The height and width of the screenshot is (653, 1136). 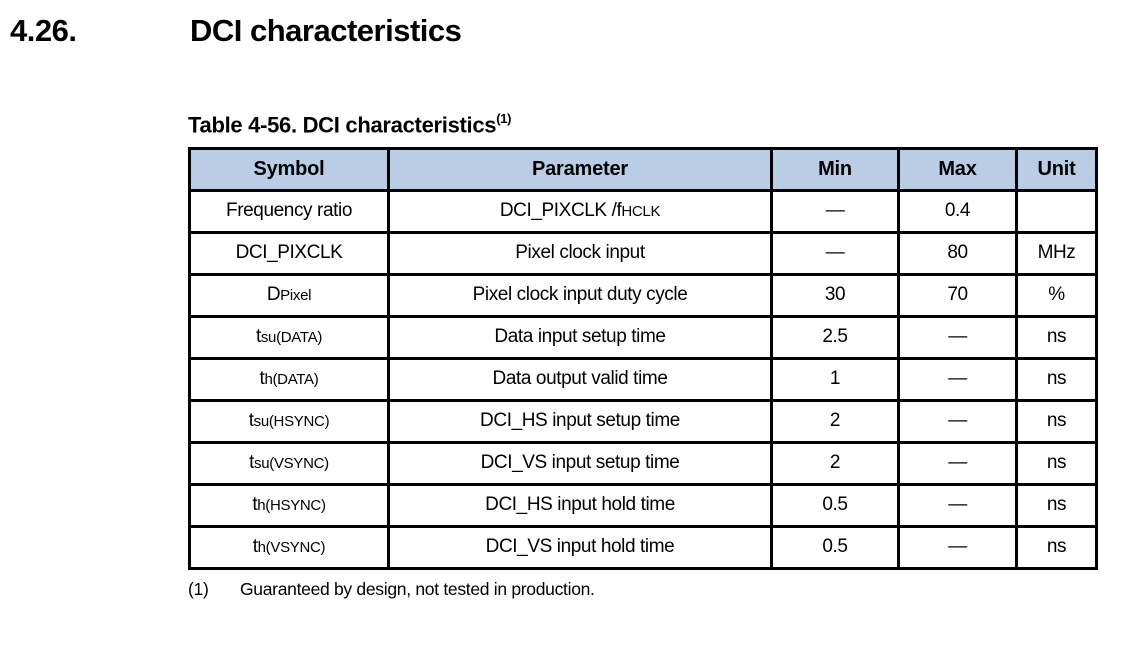 I want to click on table-row: Frequency ratio DCI_PIXCLK /fHCLK — 0.4, so click(x=643, y=211).